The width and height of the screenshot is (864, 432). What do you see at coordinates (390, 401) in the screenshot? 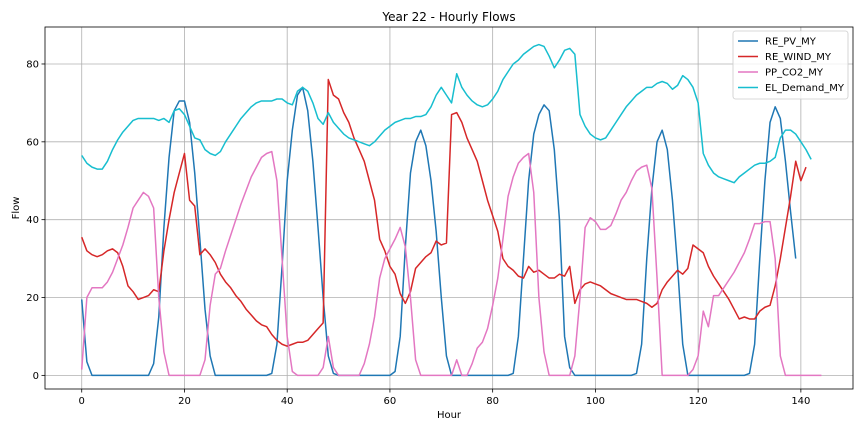
I see `x-tick-label: 60` at bounding box center [390, 401].